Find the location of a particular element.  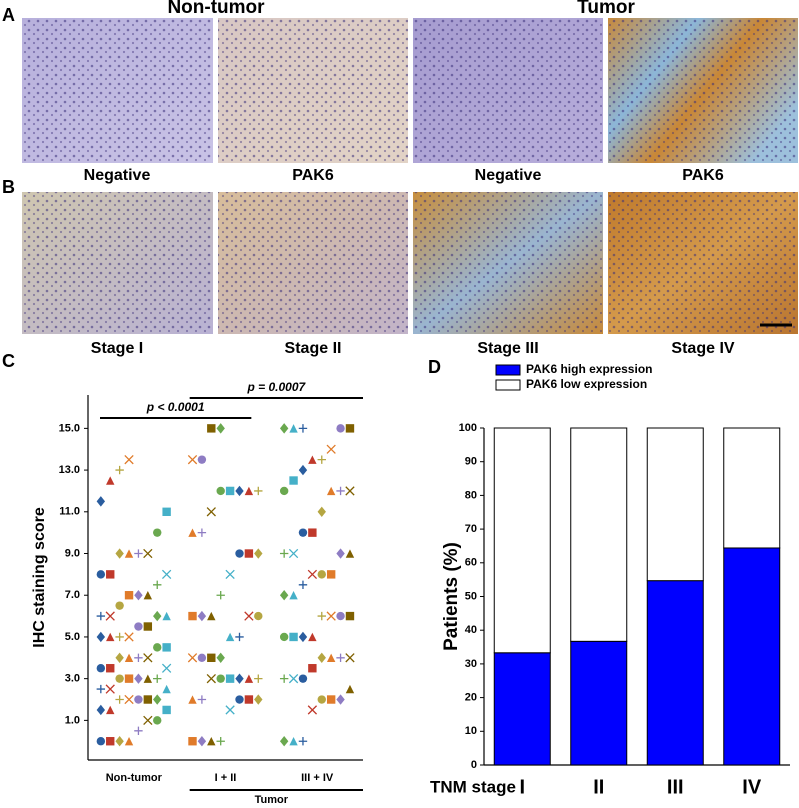

y-tick-label: 90 is located at coordinates (471, 462).